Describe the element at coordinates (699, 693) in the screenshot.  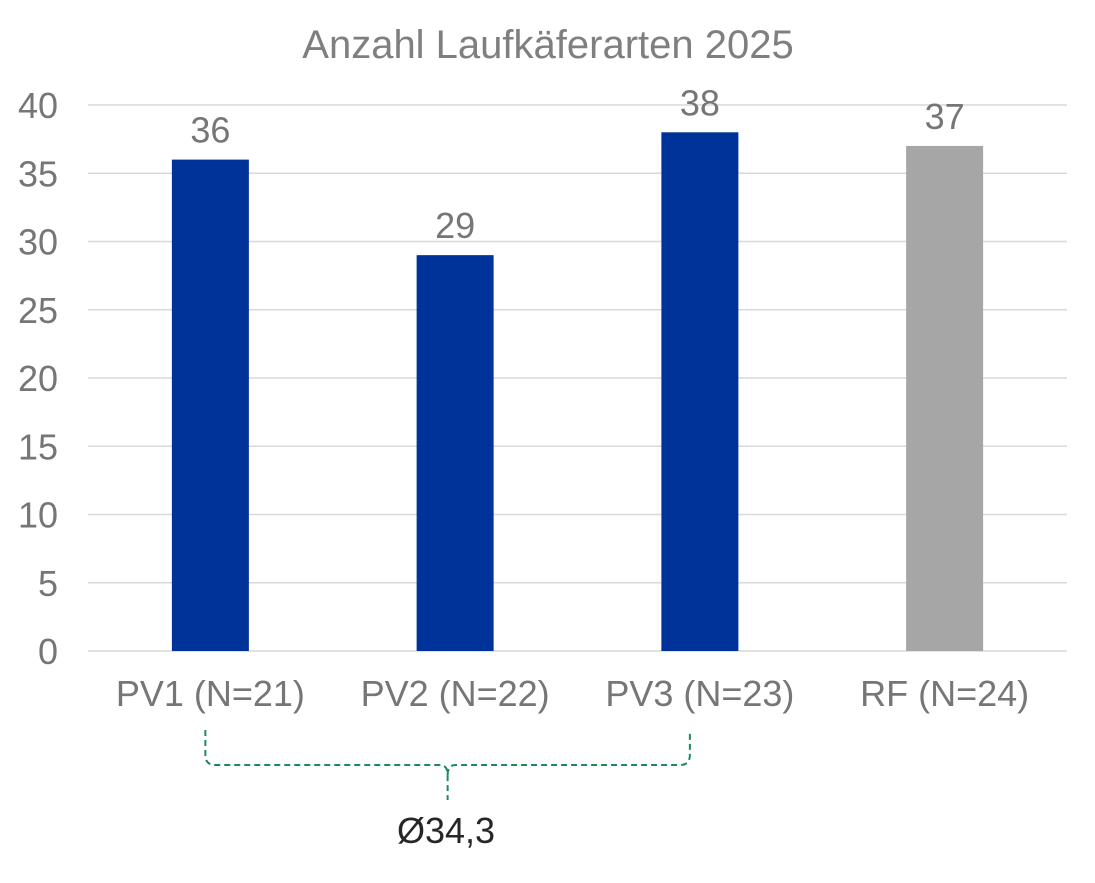
I see `x-tick-label: PV3 (N=23)` at that location.